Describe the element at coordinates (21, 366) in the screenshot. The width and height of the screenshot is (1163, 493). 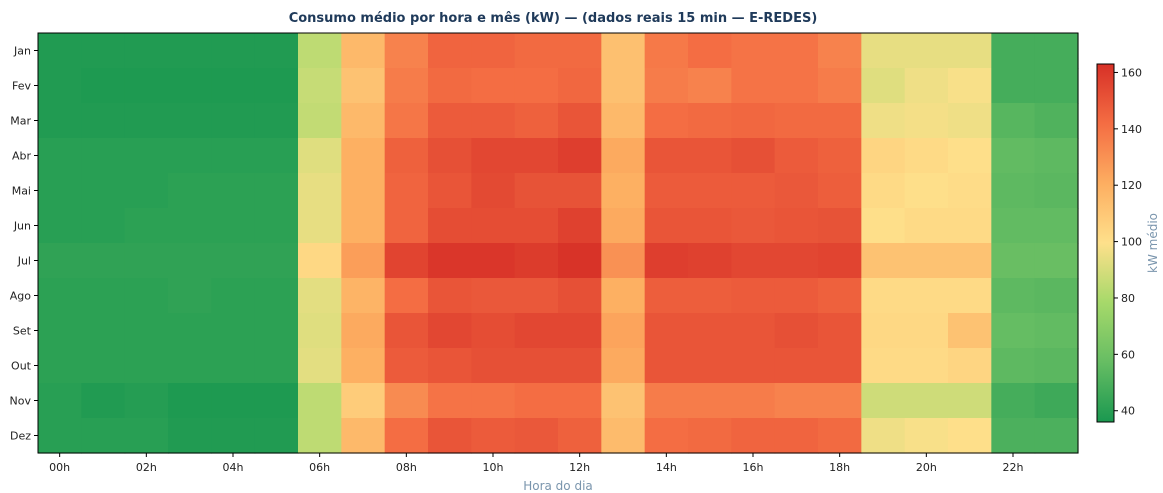
I see `y-tick-label: Out` at that location.